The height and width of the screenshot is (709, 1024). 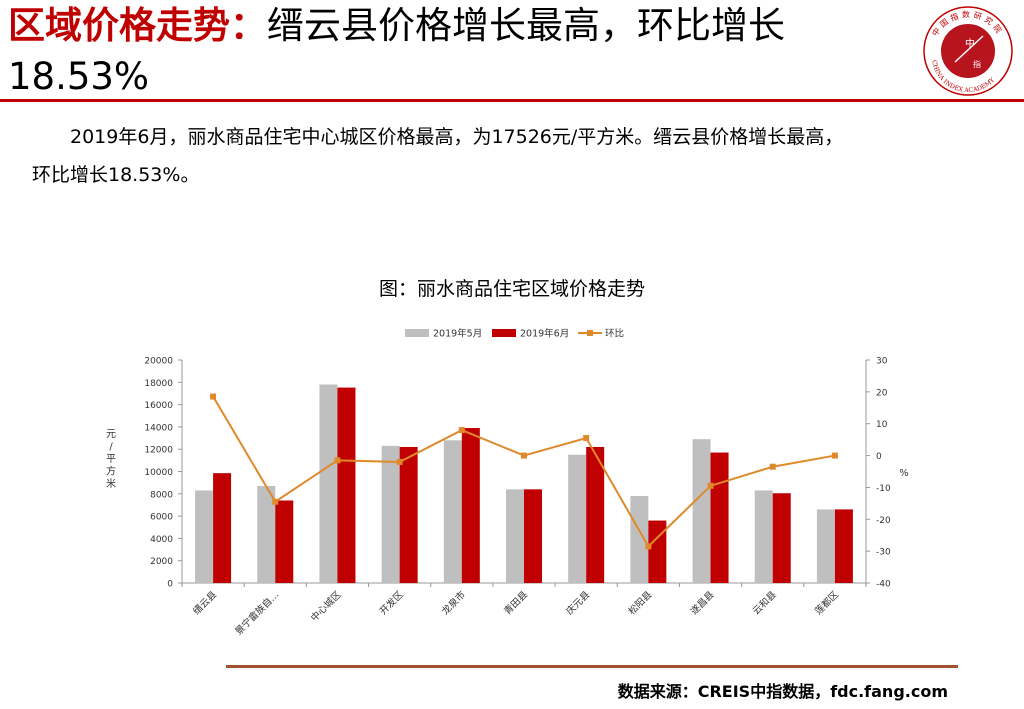 What do you see at coordinates (116, 175) in the screenshot?
I see `summary-line-2: 环比增长18.53%。` at bounding box center [116, 175].